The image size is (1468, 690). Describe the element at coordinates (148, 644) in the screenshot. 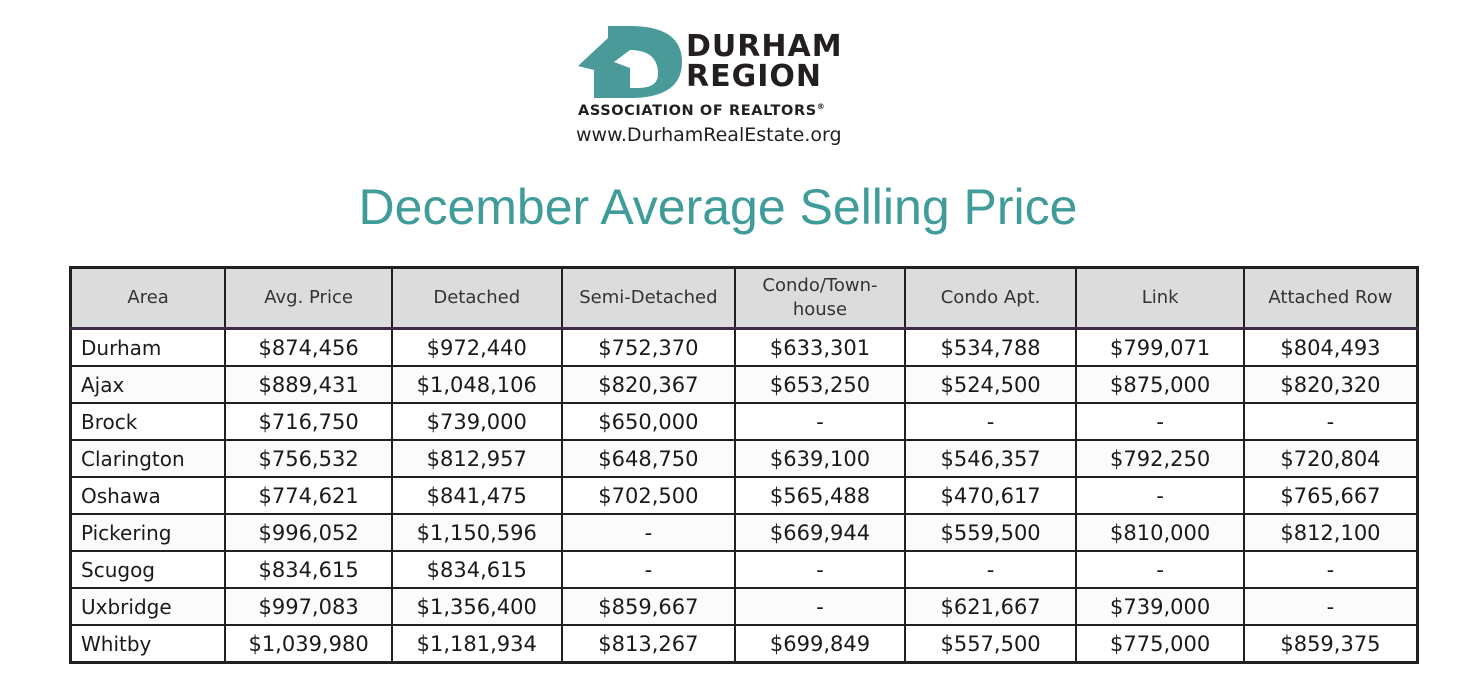

I see `area-name-cell: Whitby` at that location.